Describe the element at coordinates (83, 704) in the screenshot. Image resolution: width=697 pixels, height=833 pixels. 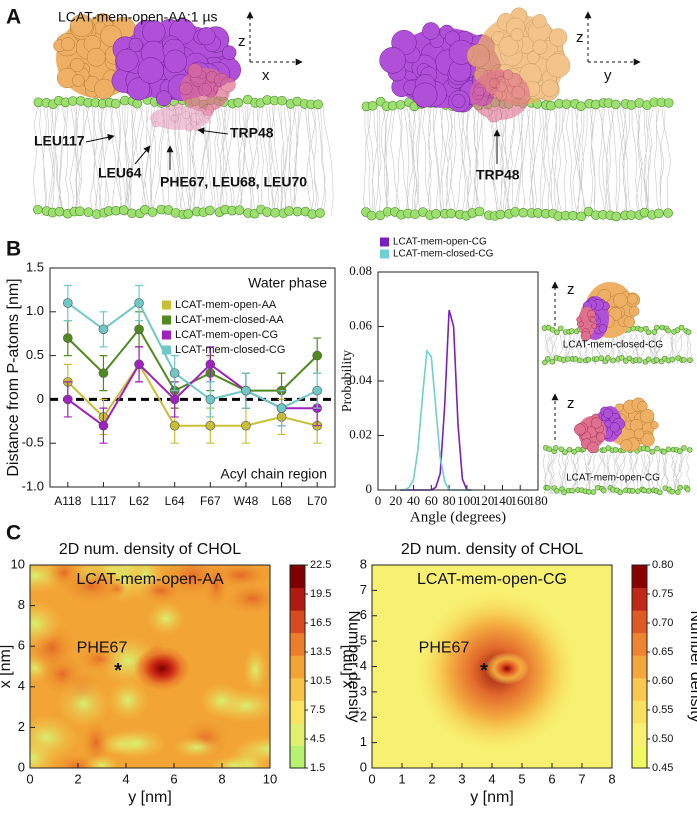
I see `density-patch` at that location.